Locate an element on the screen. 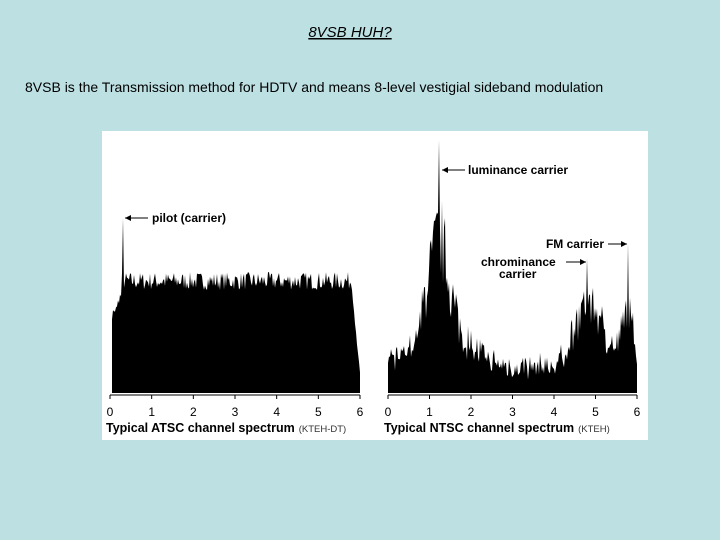  caption: Typical NTSC channel spectrum is located at coordinates (479, 428).